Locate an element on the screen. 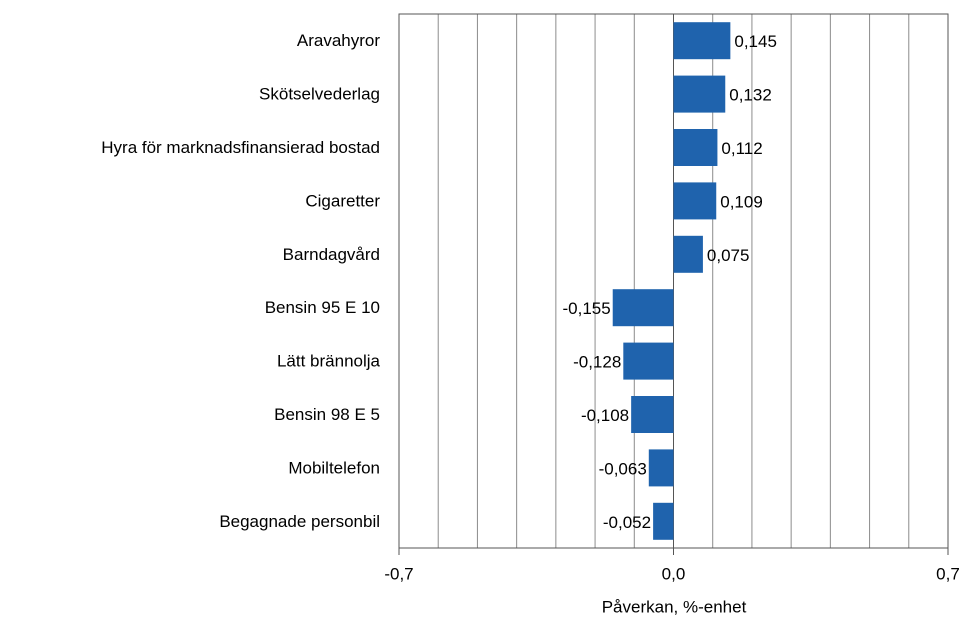 The width and height of the screenshot is (966, 622). value-label: -0,063 is located at coordinates (623, 468).